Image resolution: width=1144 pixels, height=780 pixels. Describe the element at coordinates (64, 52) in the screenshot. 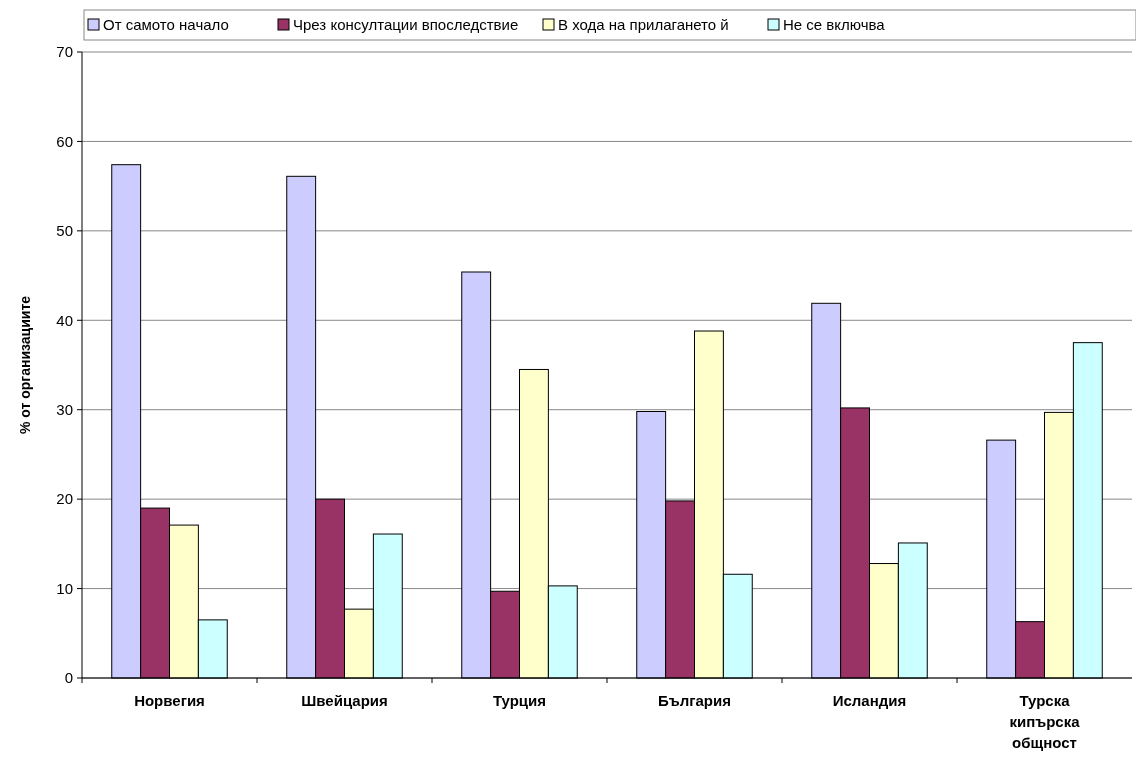

I see `y-tick-label: 70` at that location.